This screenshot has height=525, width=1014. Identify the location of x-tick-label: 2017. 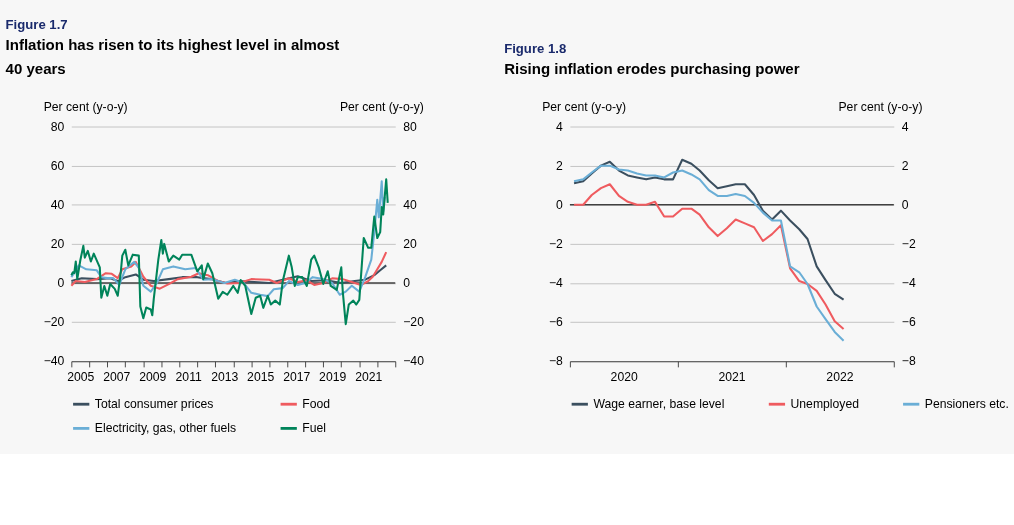
(297, 376).